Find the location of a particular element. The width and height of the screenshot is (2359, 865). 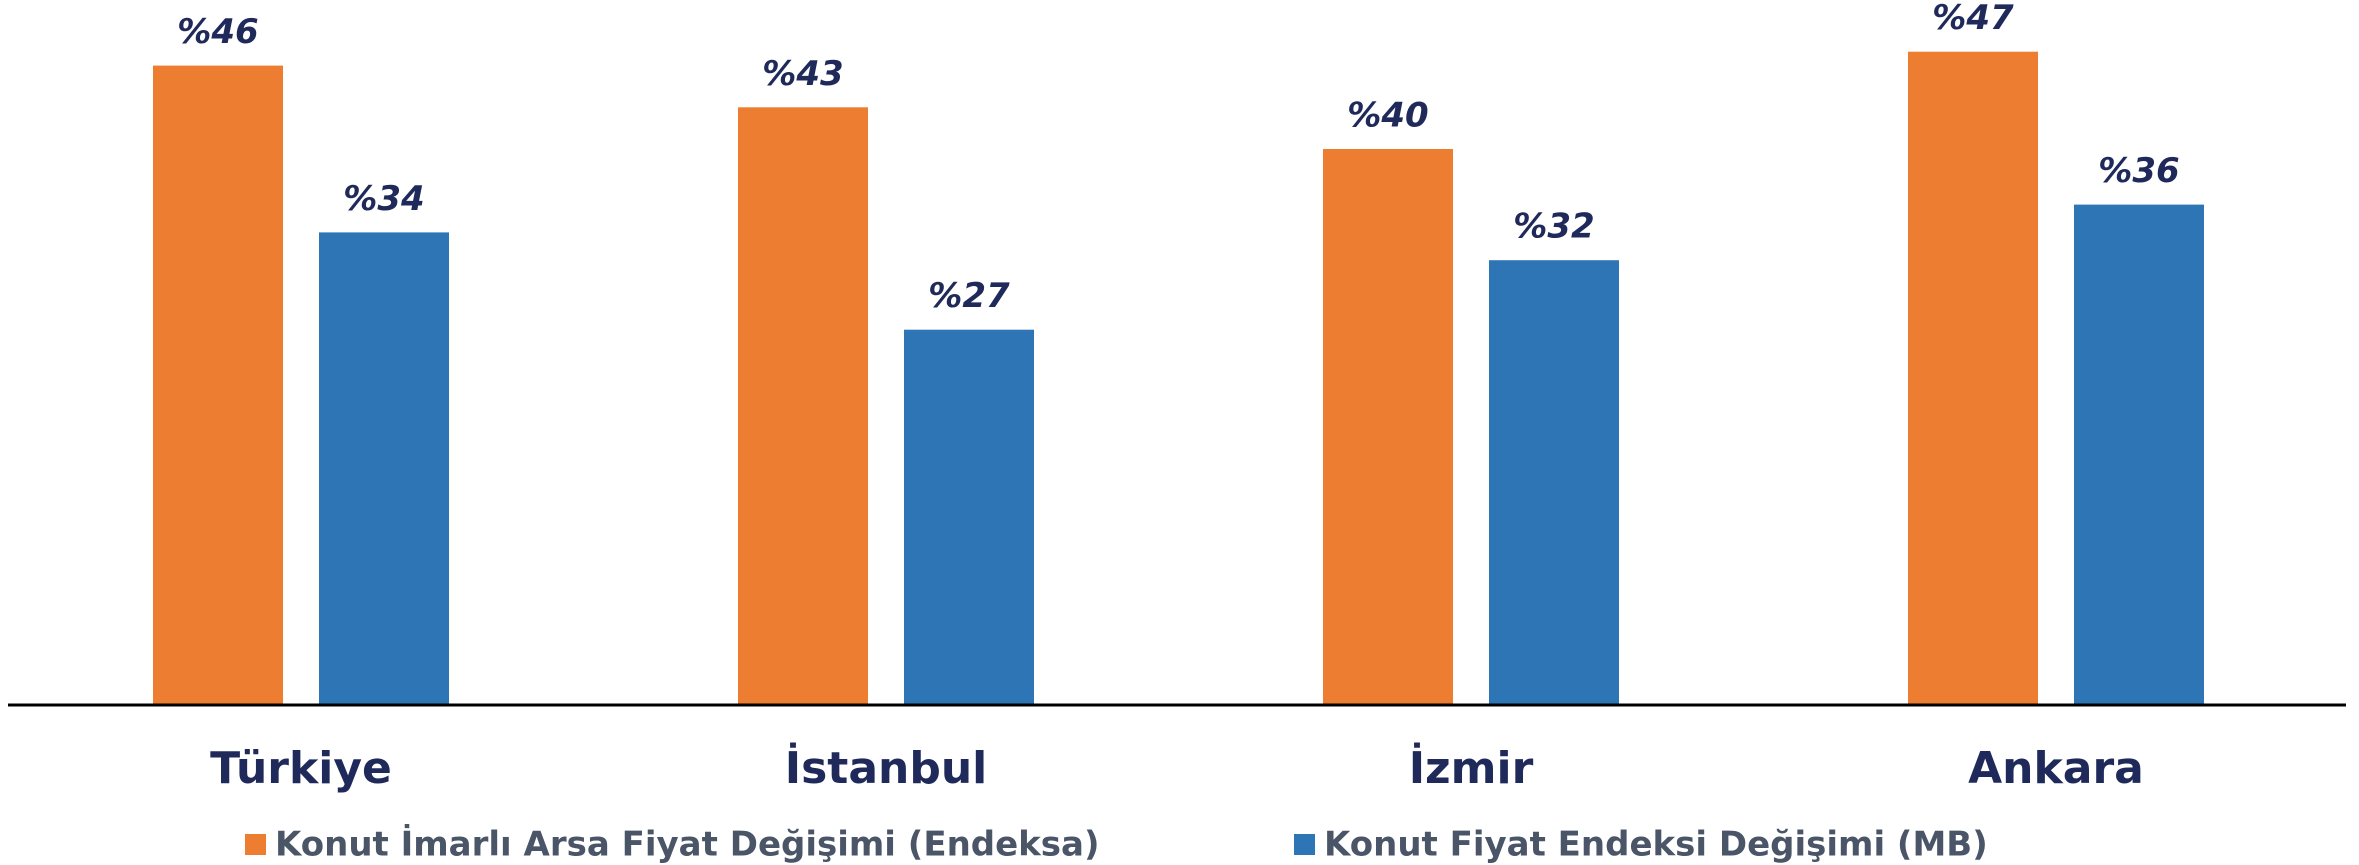

legend-label: Konut Fiyat Endeksi Değişimi (MB) is located at coordinates (1656, 845).